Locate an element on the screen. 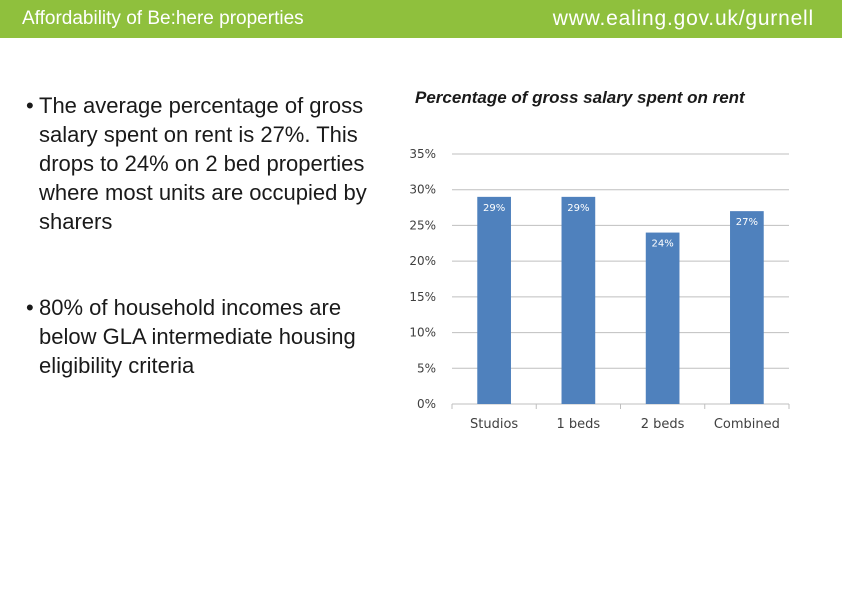 This screenshot has height=596, width=842. x-tick-label: 1 beds is located at coordinates (579, 424).